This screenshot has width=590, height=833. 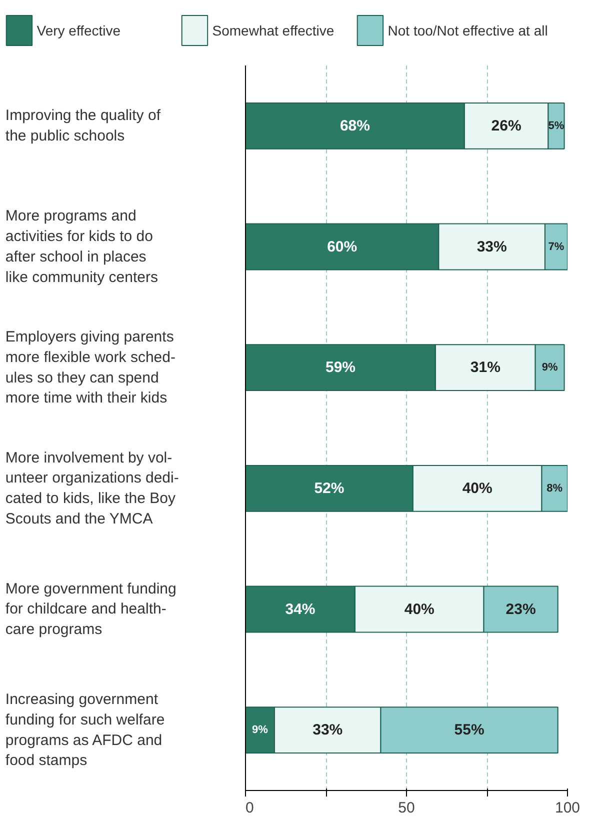 What do you see at coordinates (90, 367) in the screenshot?
I see `y-tick-label: Employers giving parents more flexible work sched- ules so they can spend more time with their kids` at bounding box center [90, 367].